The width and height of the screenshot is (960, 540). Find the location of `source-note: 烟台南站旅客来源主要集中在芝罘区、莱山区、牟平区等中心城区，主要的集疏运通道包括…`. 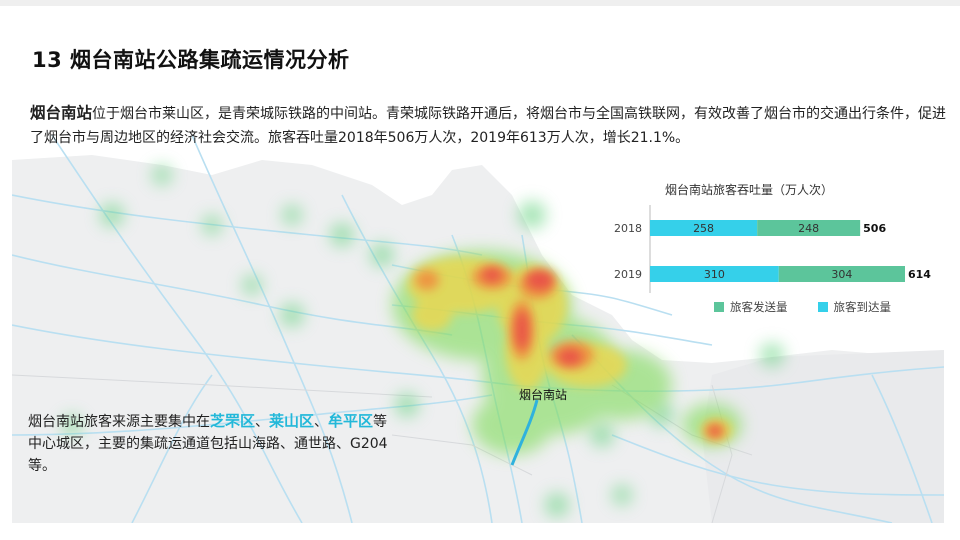

source-note: 烟台南站旅客来源主要集中在芝罘区、莱山区、牟平区等中心城区，主要的集疏运通道包括… is located at coordinates (210, 443).